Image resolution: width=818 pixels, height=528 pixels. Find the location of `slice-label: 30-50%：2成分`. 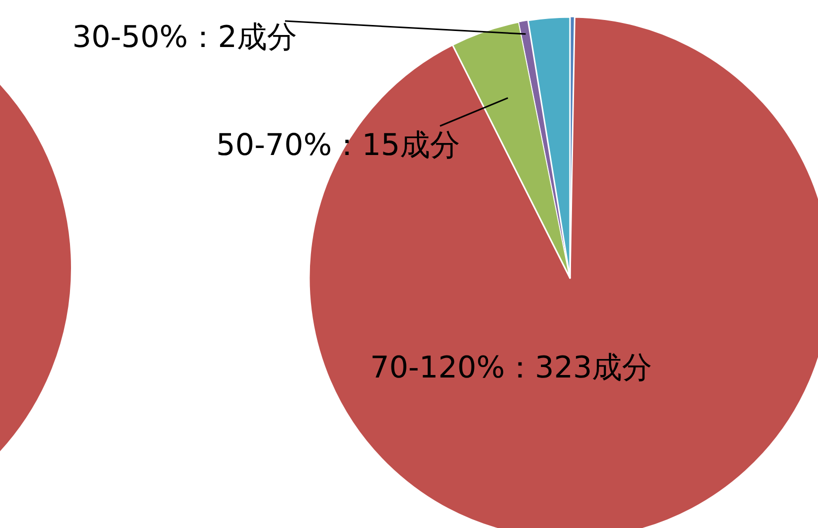

slice-label: 30-50%：2成分 is located at coordinates (184, 37).